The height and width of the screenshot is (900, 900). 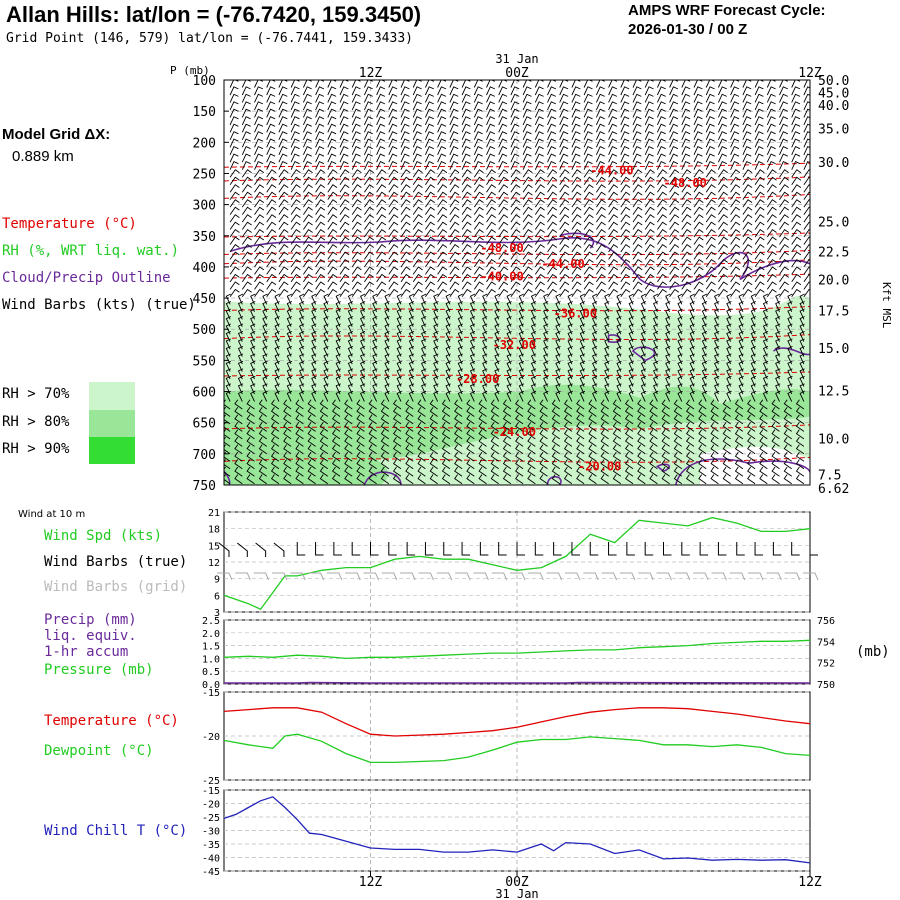 What do you see at coordinates (810, 73) in the screenshot?
I see `time-tick-label-top: 12Z` at bounding box center [810, 73].